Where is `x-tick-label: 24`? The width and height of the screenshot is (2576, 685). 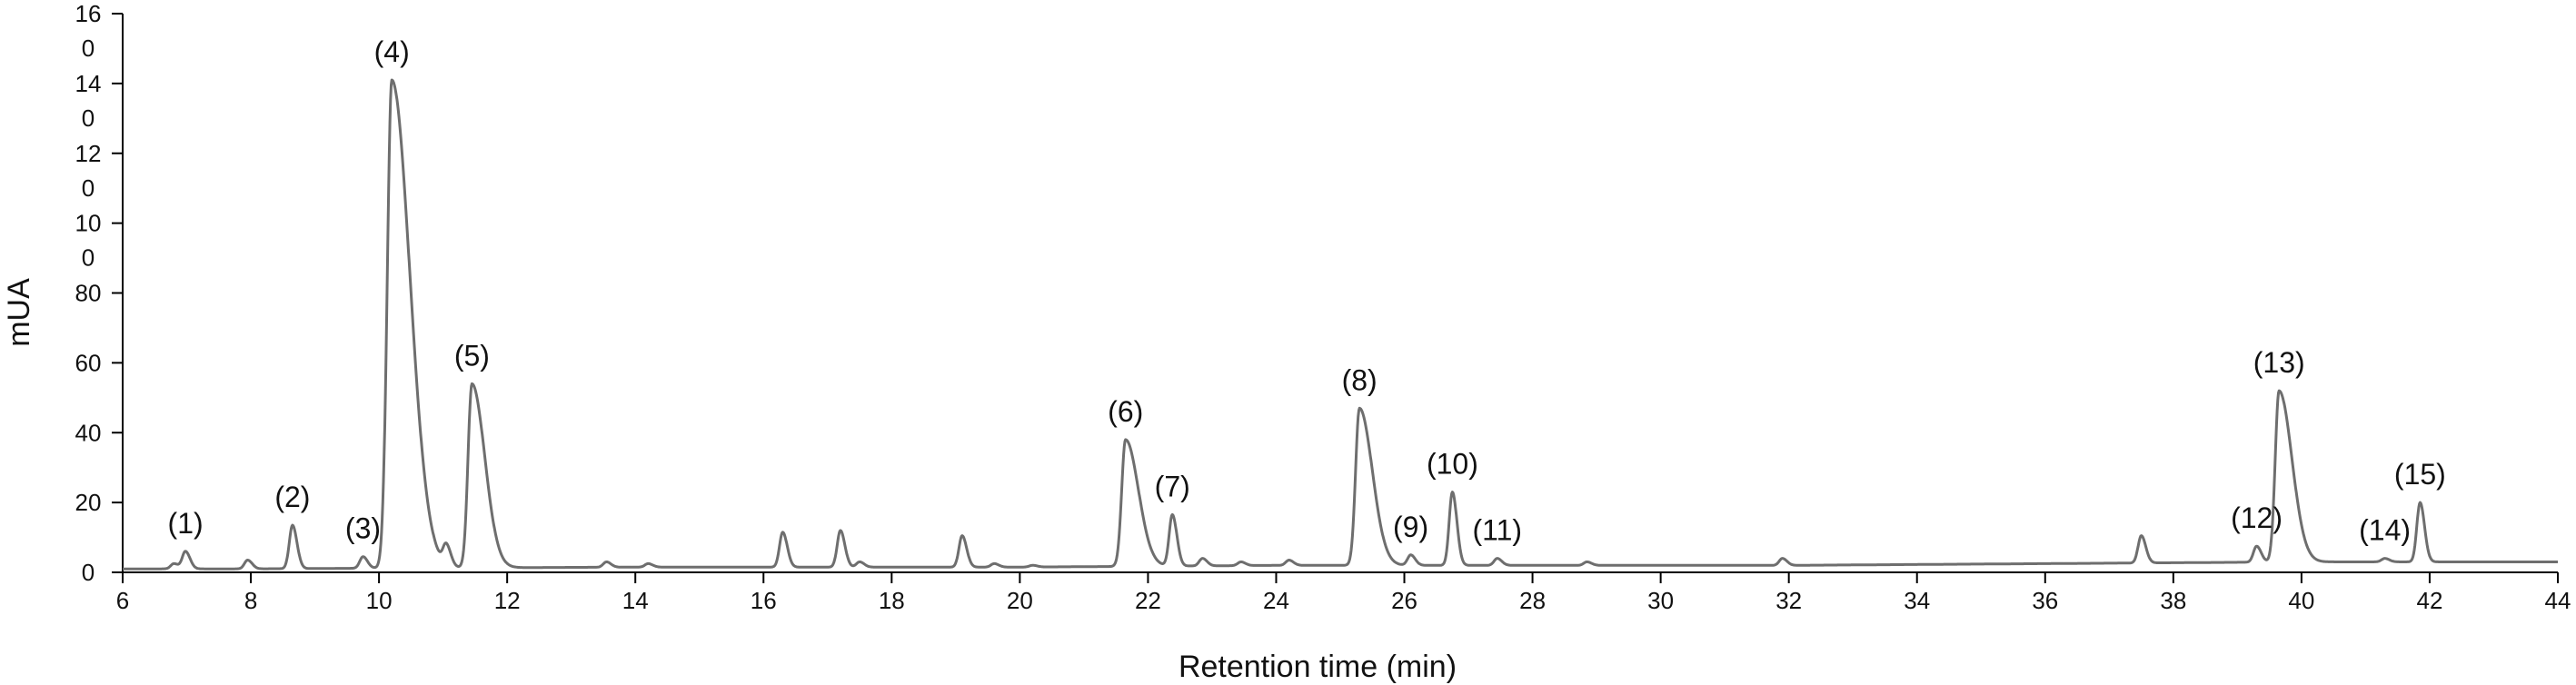
x-tick-label: 24 is located at coordinates (1276, 600).